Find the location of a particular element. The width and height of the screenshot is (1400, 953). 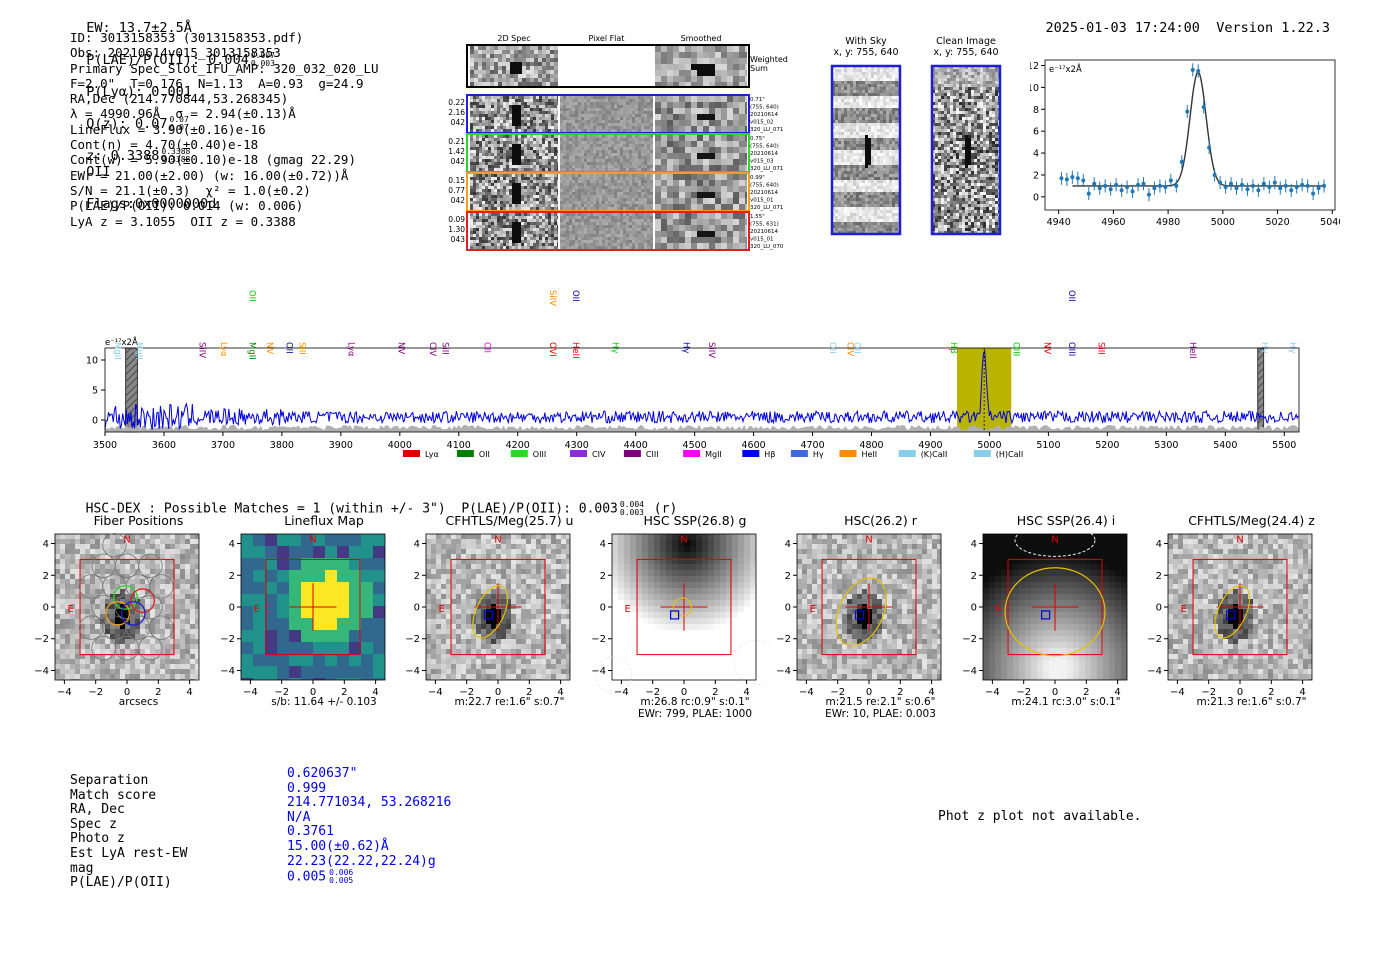

fiber-right-label: 320_LU_071 is located at coordinates (766, 130).